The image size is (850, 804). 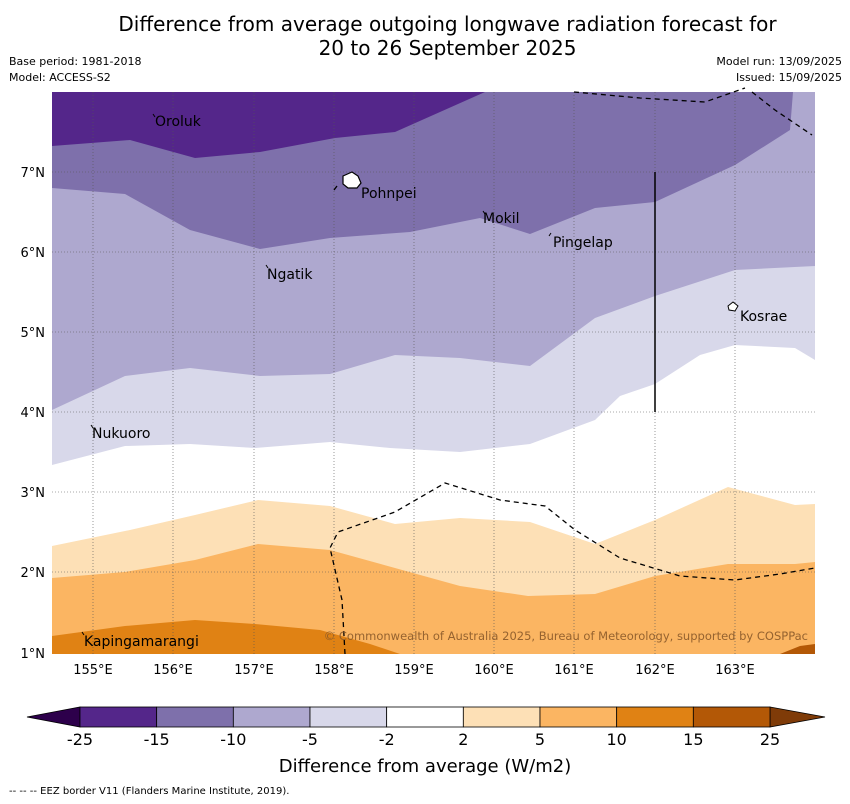 What do you see at coordinates (75, 61) in the screenshot?
I see `base-period: Base period: 1981-2018` at bounding box center [75, 61].